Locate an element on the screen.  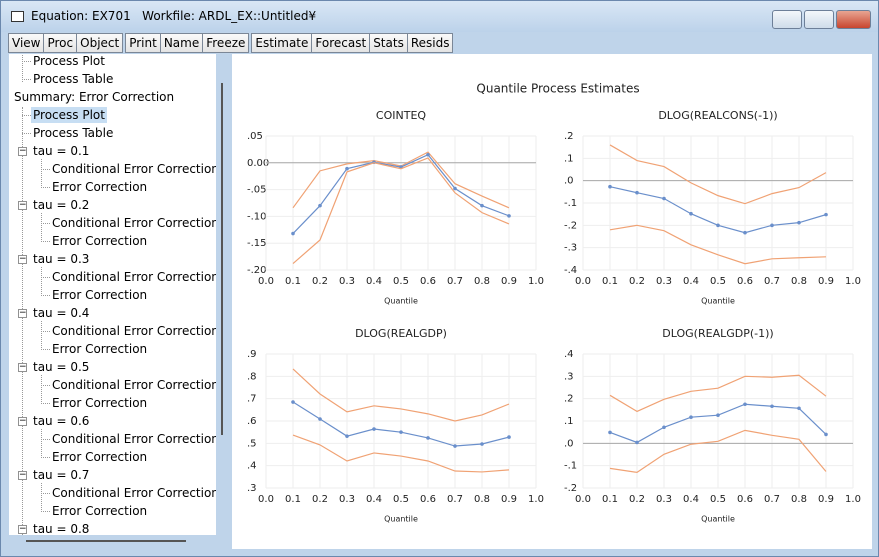
tree-item: Summary: Error Correction is located at coordinates (94, 97).